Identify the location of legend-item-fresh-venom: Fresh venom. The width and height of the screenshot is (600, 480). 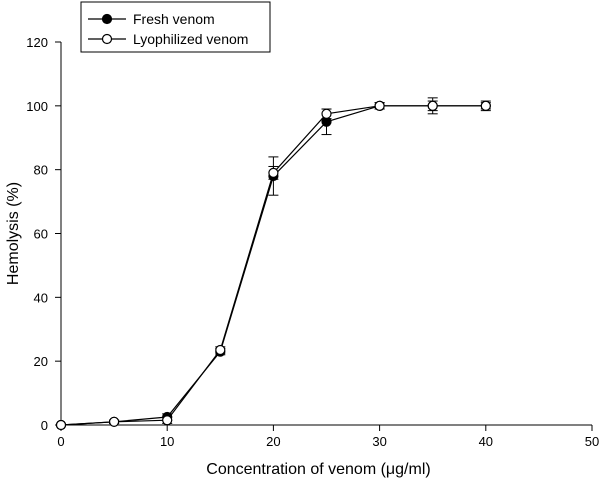
(151, 19).